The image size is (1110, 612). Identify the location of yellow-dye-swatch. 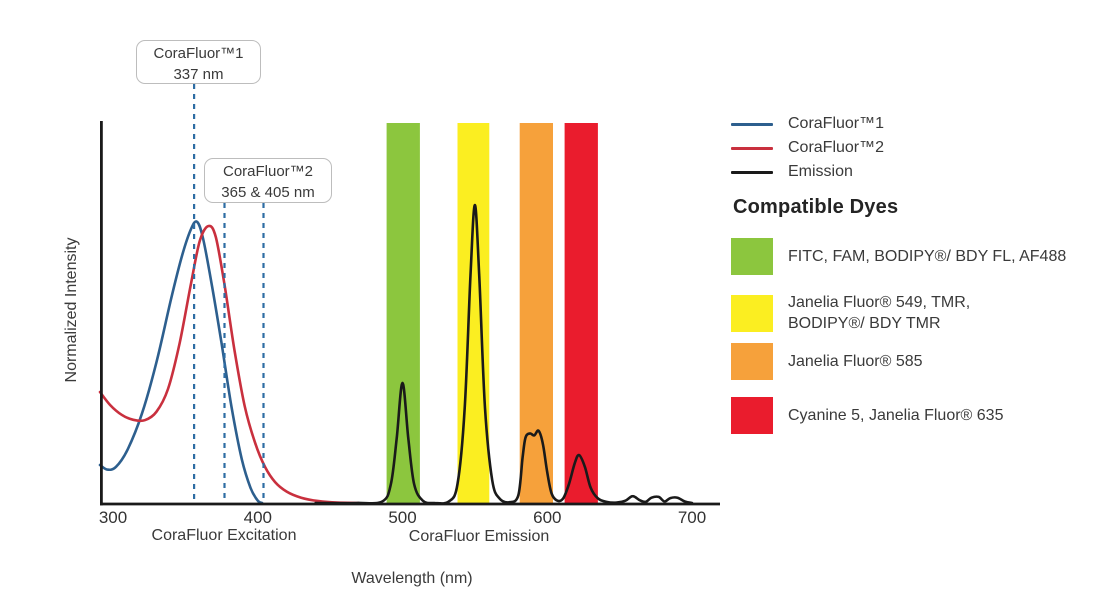
(752, 313).